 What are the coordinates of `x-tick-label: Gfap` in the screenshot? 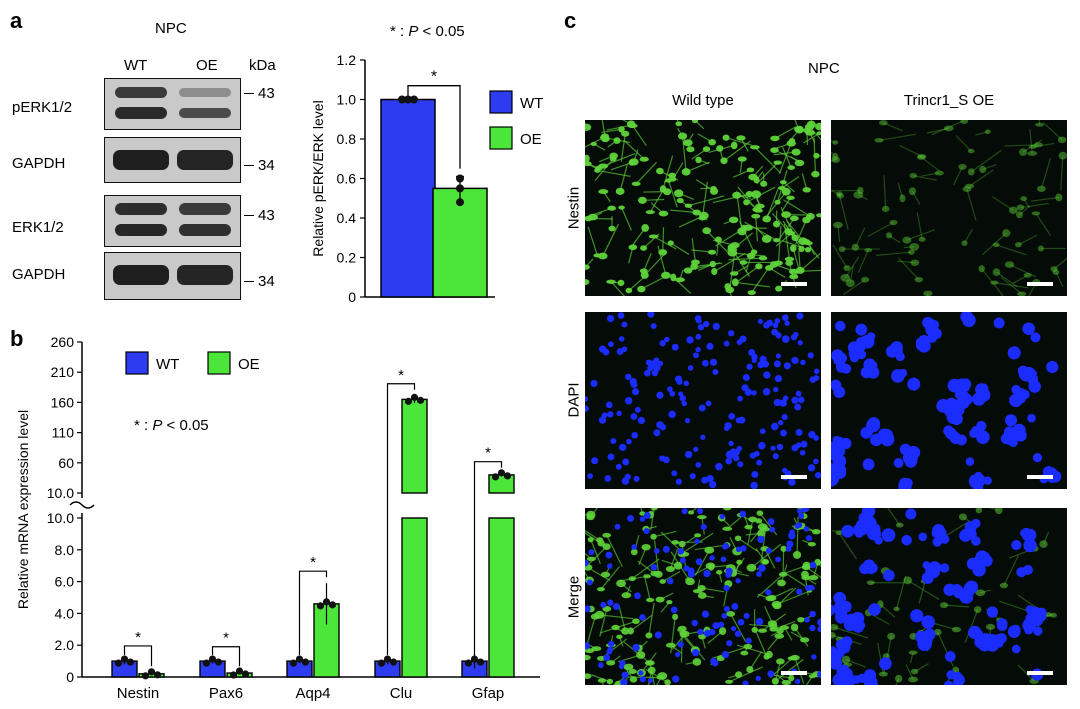 It's located at (488, 693).